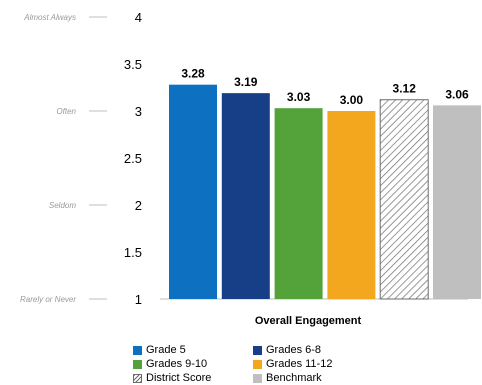 Image resolution: width=482 pixels, height=385 pixels. Describe the element at coordinates (138, 111) in the screenshot. I see `y-tick-label: 3` at that location.